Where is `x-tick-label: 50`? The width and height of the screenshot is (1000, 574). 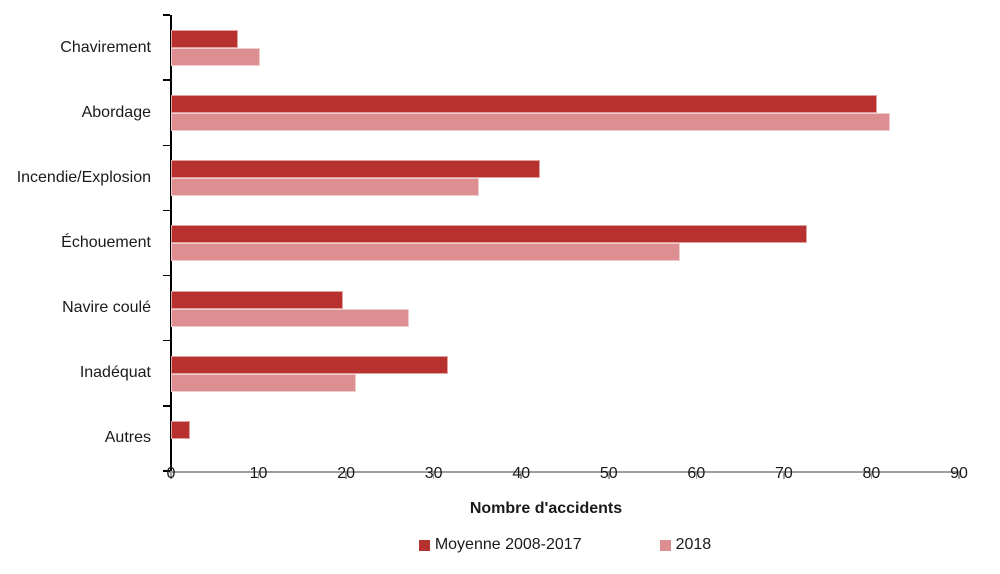
x-tick-label: 50 is located at coordinates (608, 473).